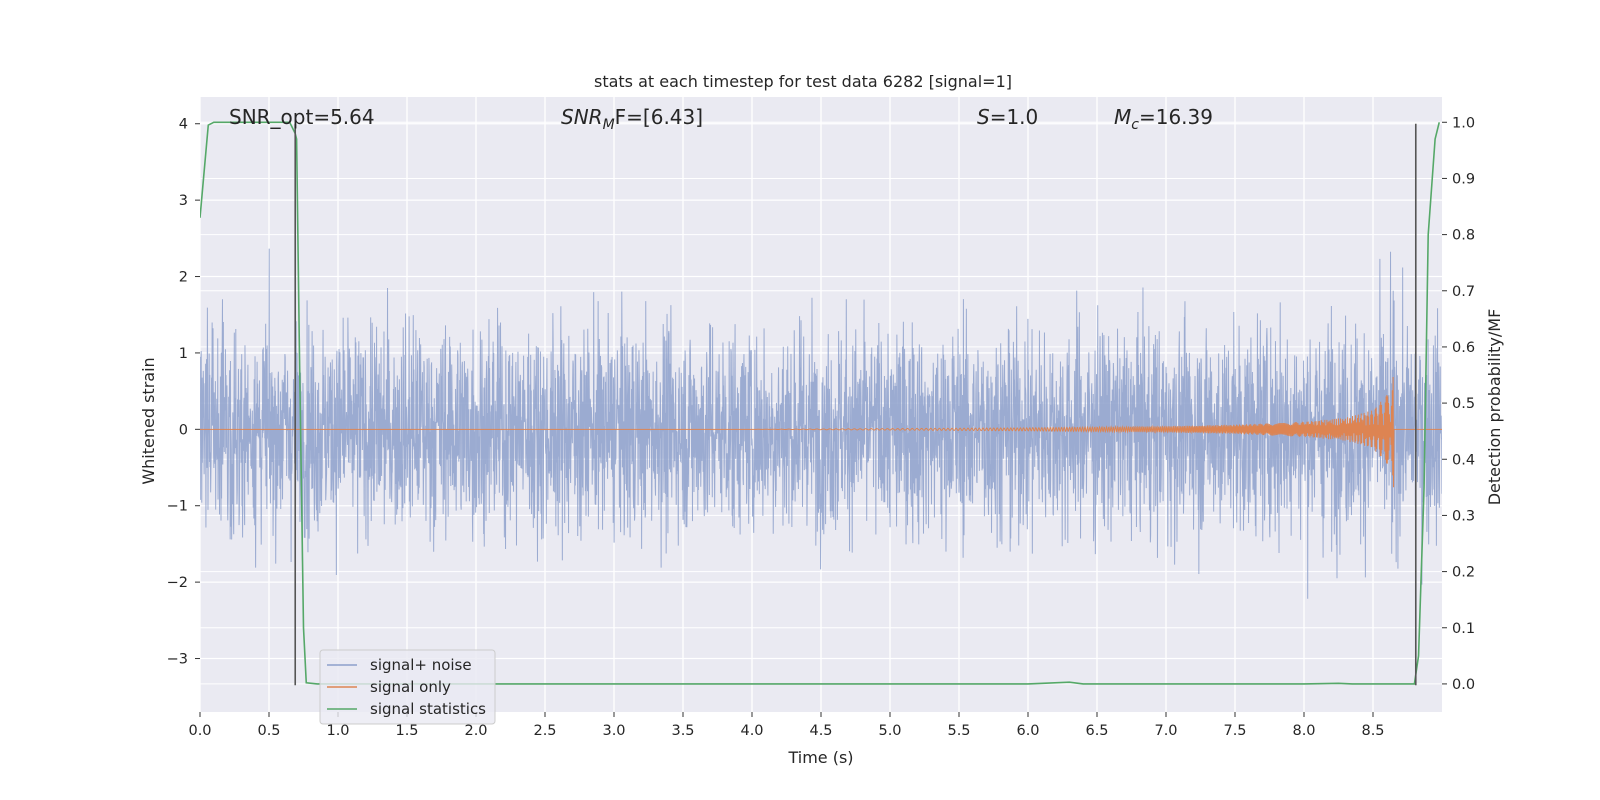 The image size is (1600, 800). I want to click on x-tick-label: 0.0, so click(199, 731).